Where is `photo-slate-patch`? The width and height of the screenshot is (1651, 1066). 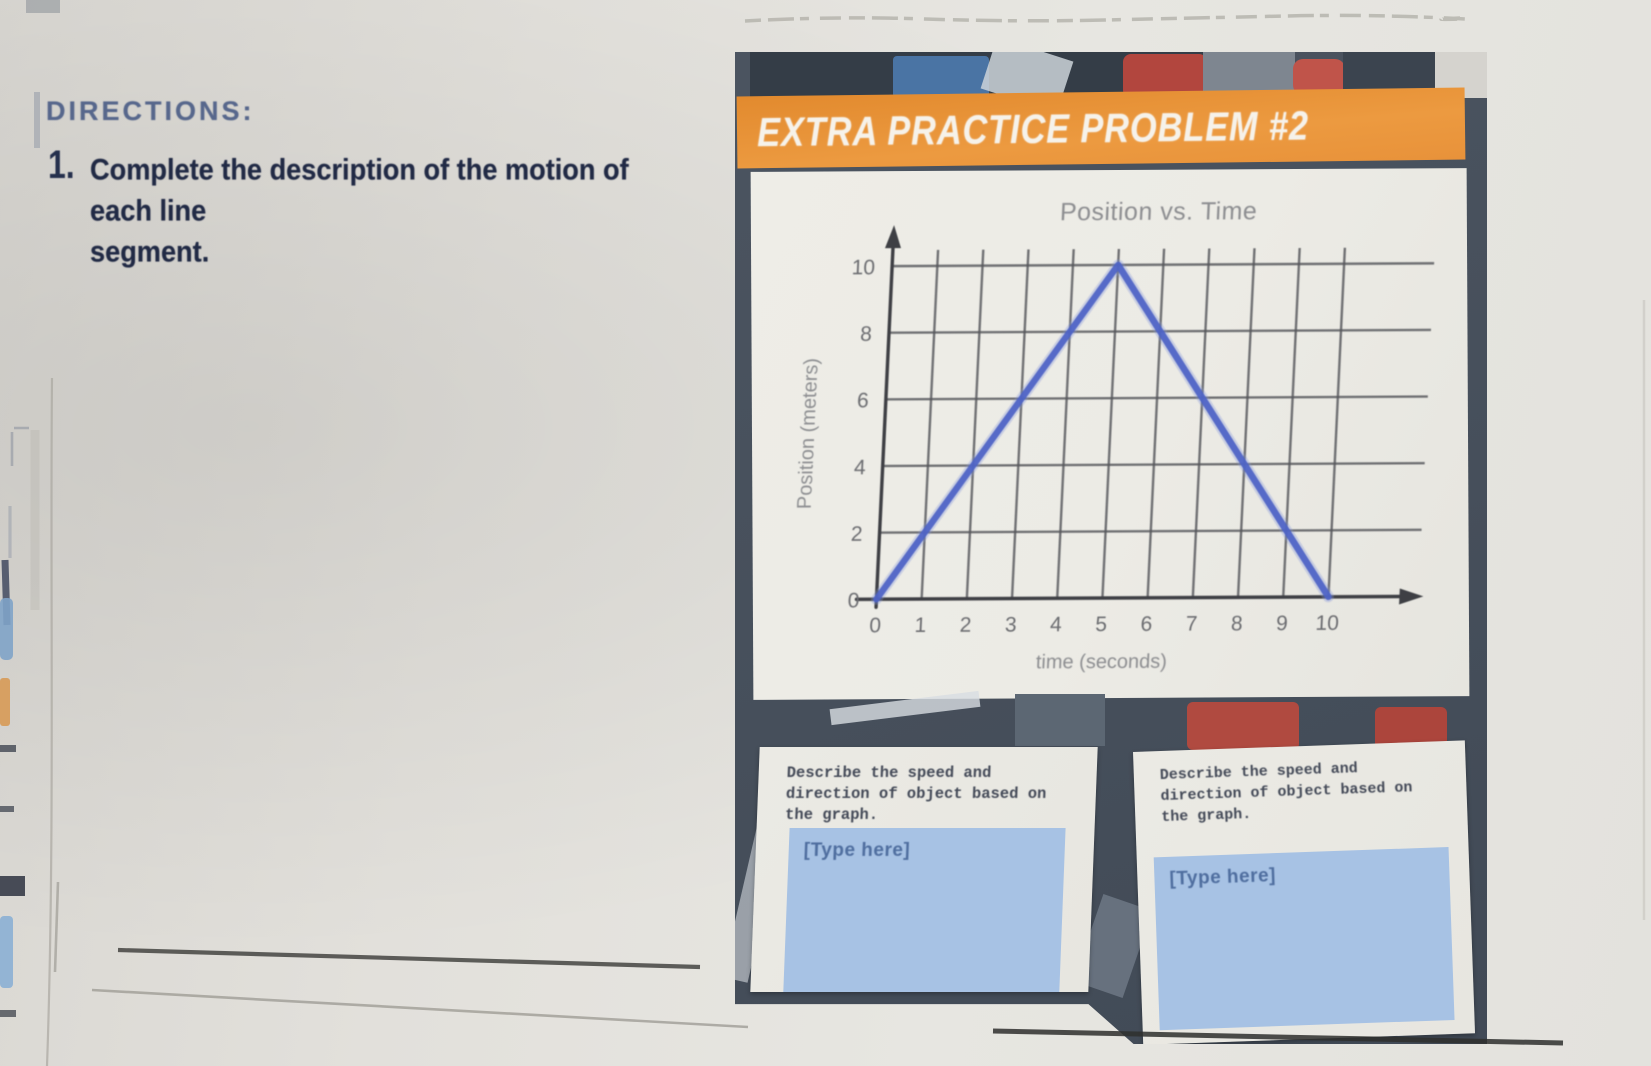 photo-slate-patch is located at coordinates (1060, 720).